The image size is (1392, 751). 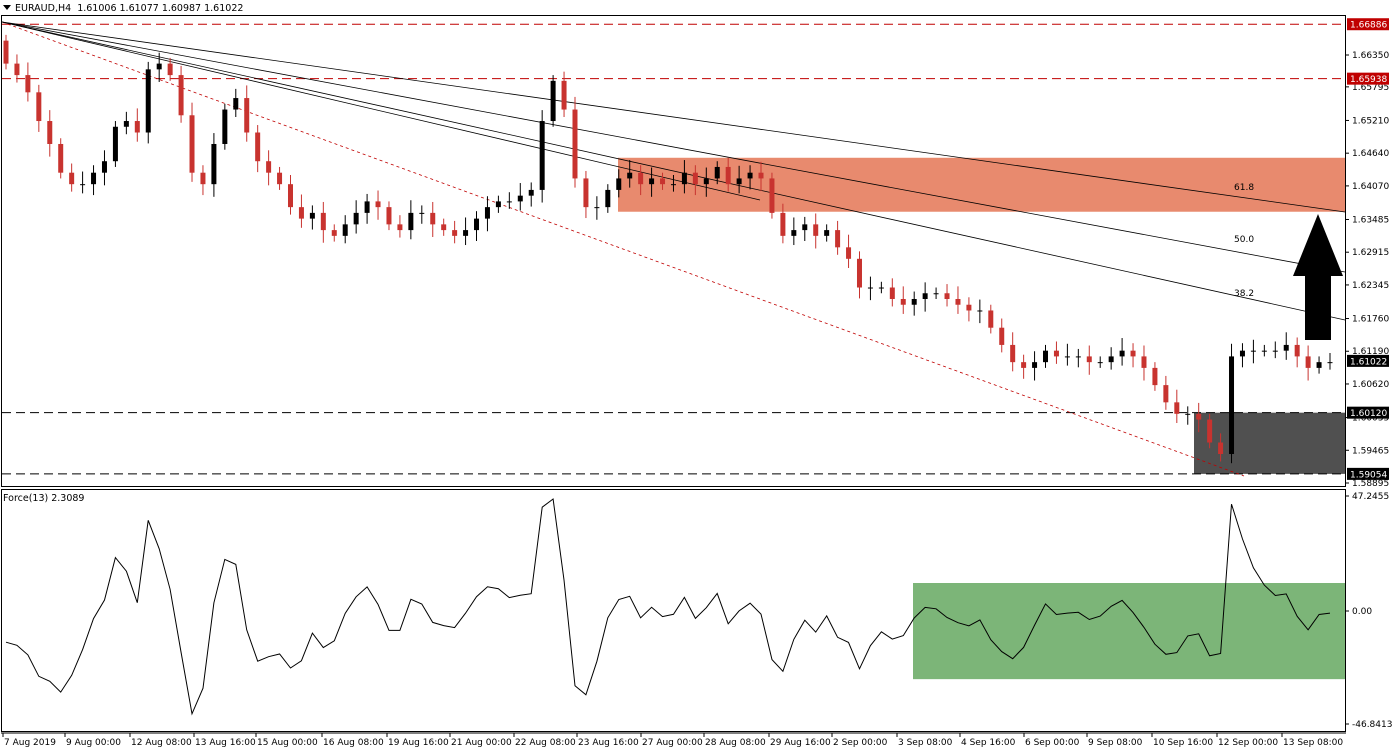 I want to click on time-tick-label: 9 Sep 08:00, so click(x=1115, y=743).